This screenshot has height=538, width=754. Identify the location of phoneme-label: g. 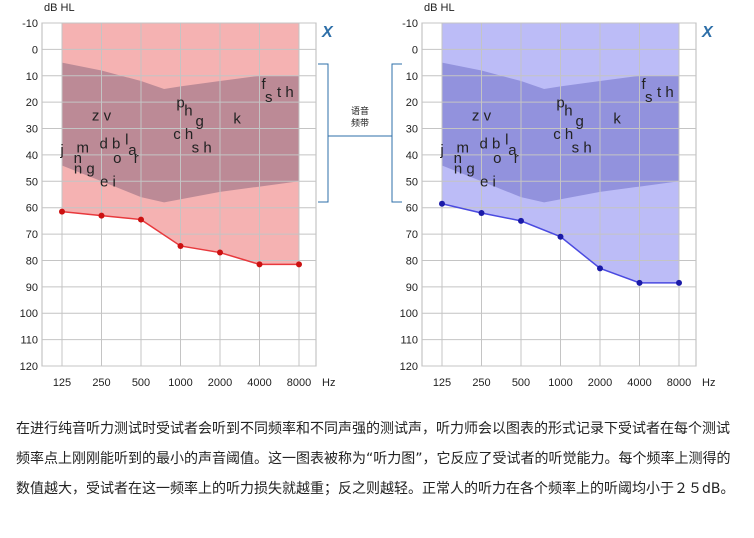
(200, 121).